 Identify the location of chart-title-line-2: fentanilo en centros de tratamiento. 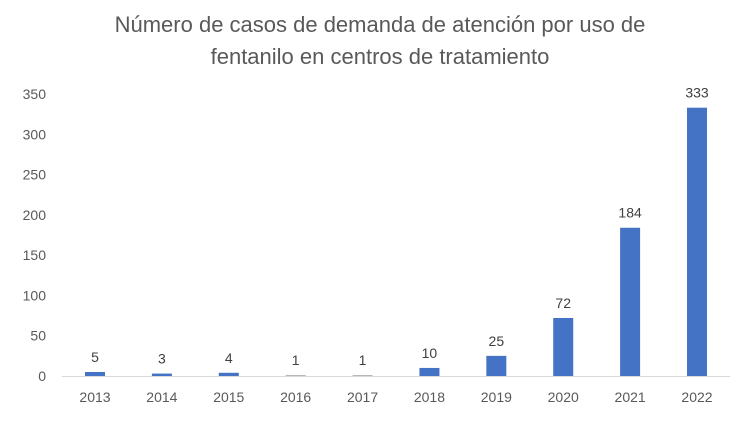
(380, 56).